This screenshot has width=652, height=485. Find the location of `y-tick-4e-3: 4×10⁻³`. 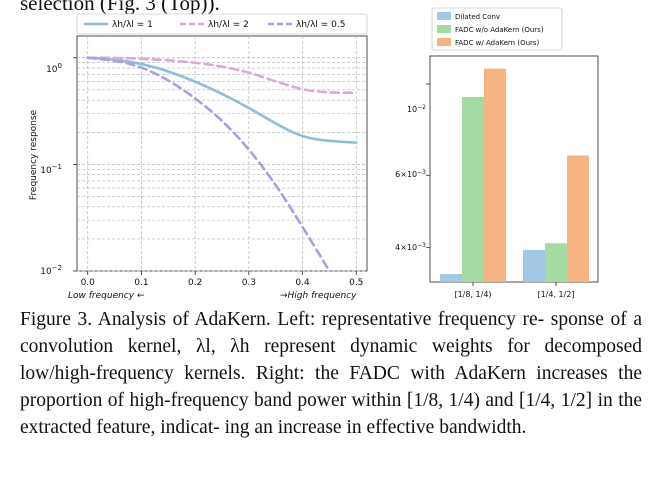

y-tick-4e-3: 4×10⁻³ is located at coordinates (410, 247).